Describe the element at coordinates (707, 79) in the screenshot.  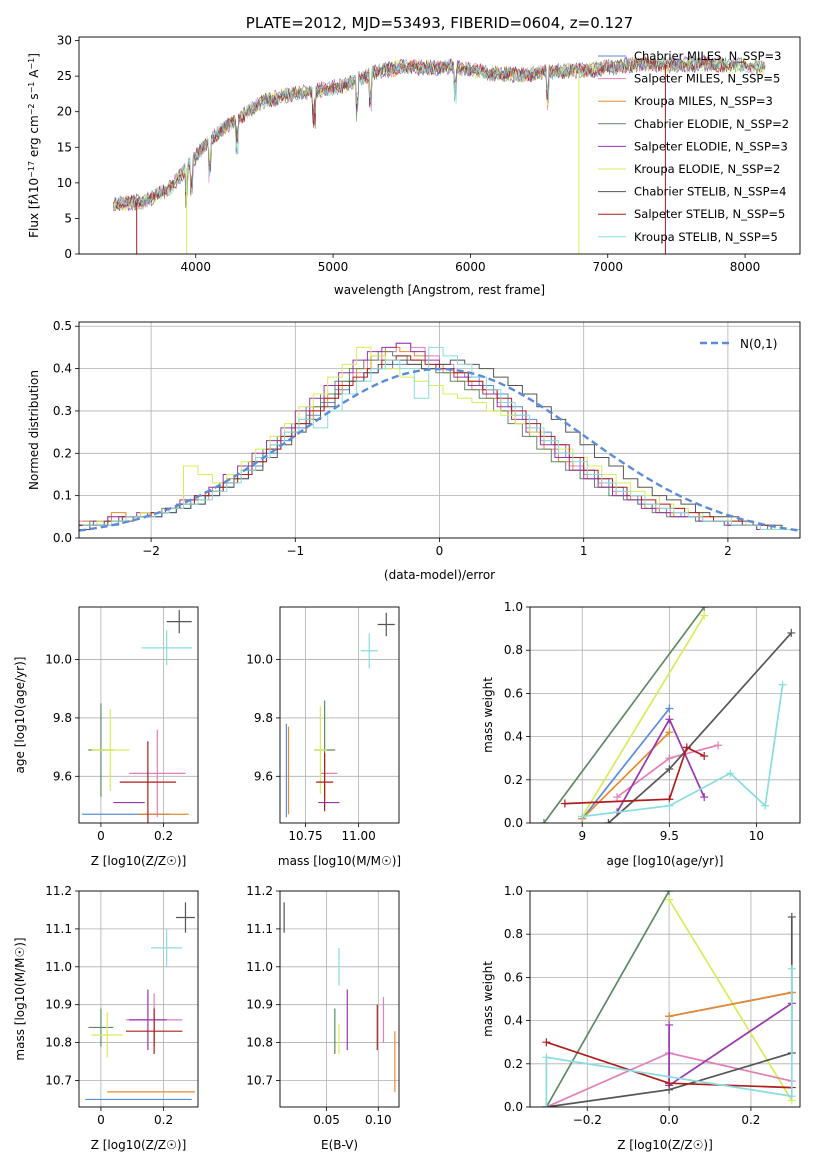
I see `legend-label: Salpeter MILES, N_SSP=5` at that location.